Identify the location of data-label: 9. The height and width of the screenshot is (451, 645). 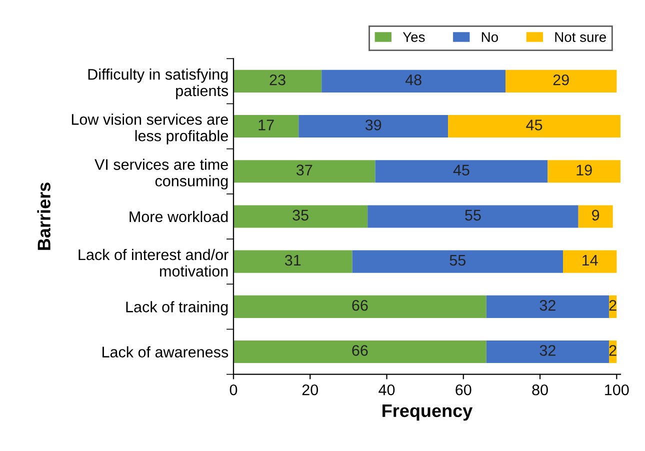
(596, 215).